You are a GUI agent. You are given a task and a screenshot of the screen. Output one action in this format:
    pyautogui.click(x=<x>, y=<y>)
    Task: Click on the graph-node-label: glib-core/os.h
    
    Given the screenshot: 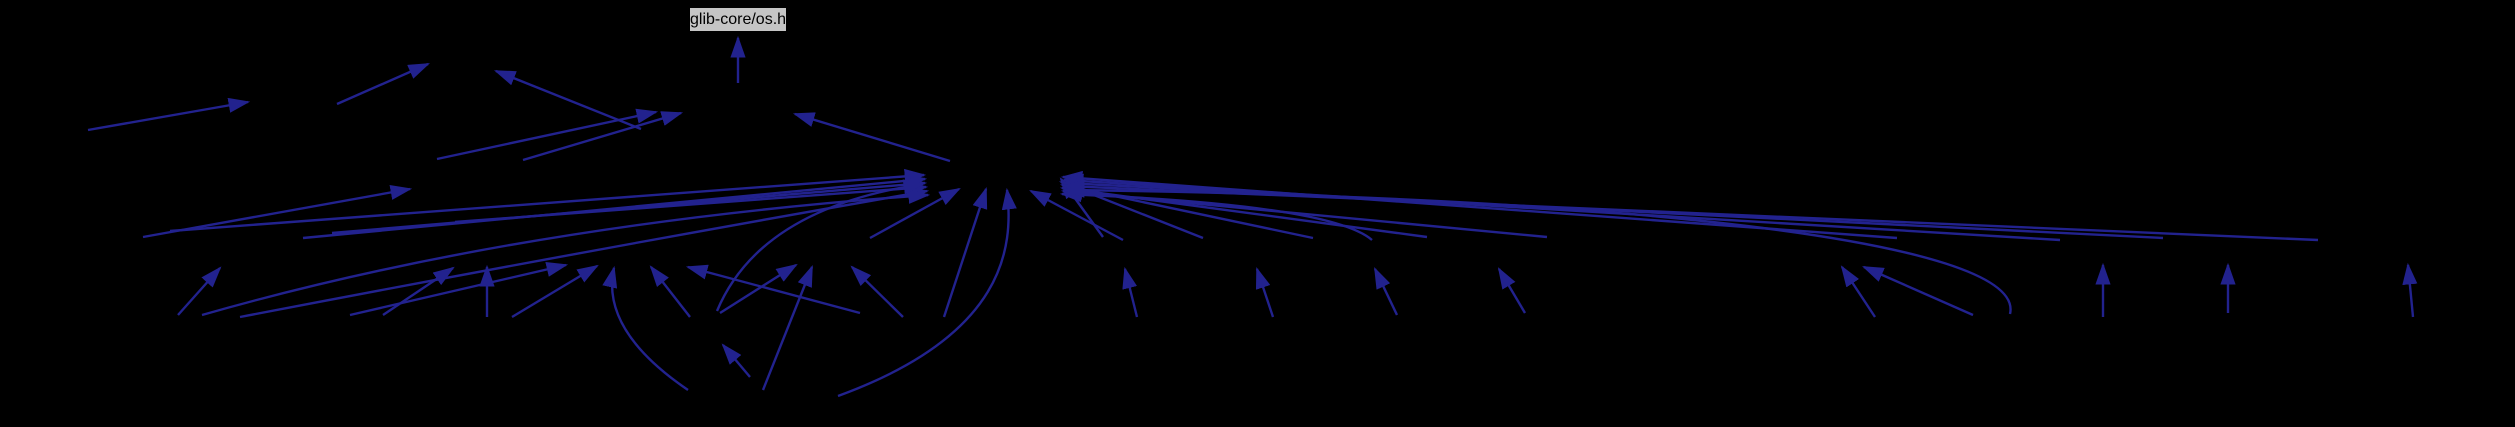 What is the action you would take?
    pyautogui.click(x=738, y=19)
    